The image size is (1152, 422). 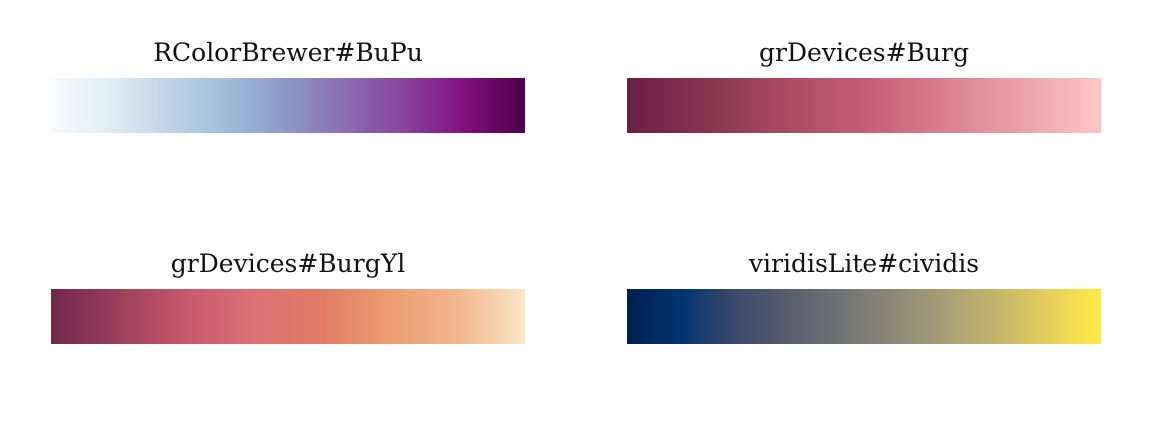 What do you see at coordinates (864, 263) in the screenshot?
I see `palette-title: viridisLite#cividis` at bounding box center [864, 263].